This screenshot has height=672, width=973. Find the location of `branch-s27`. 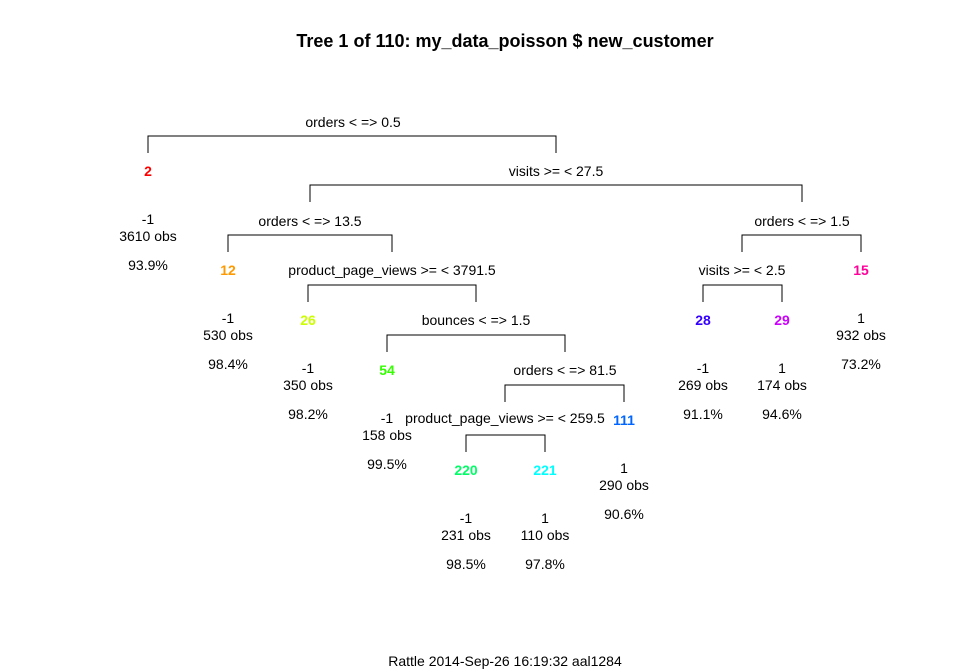

branch-s27 is located at coordinates (476, 343).